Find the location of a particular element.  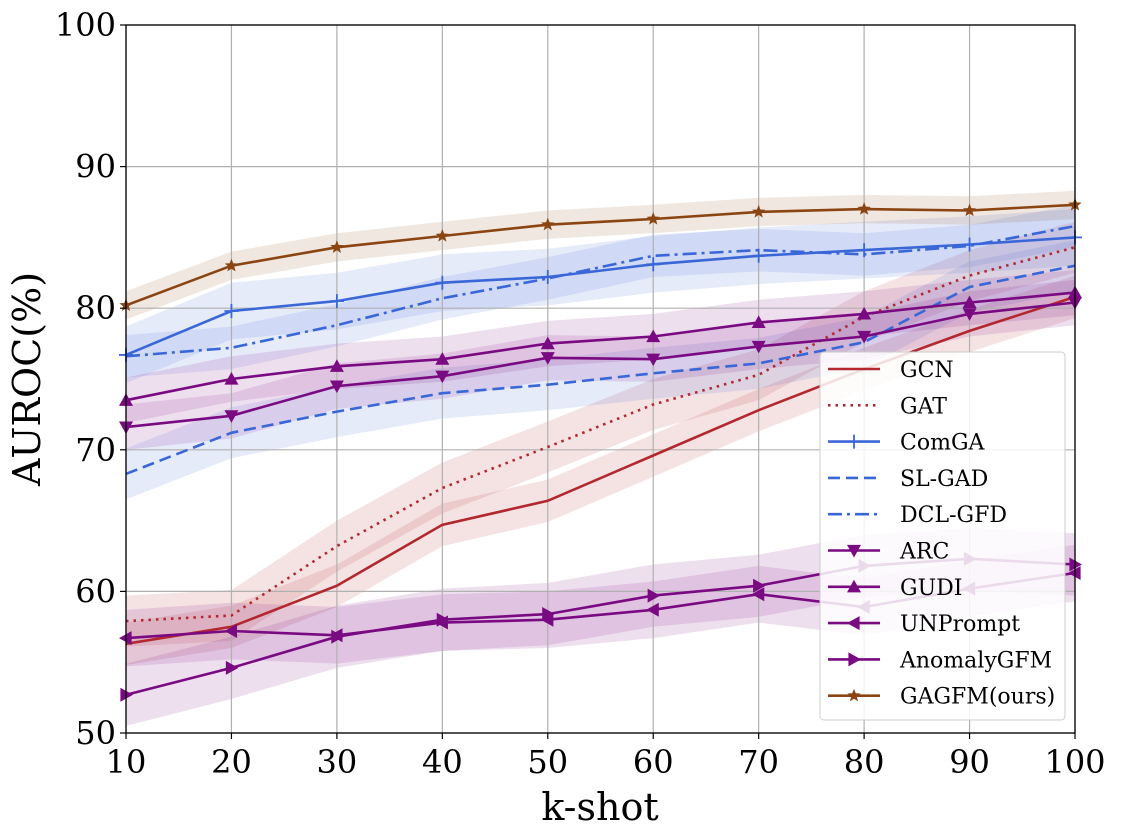

gudi-line is located at coordinates (600, 346).